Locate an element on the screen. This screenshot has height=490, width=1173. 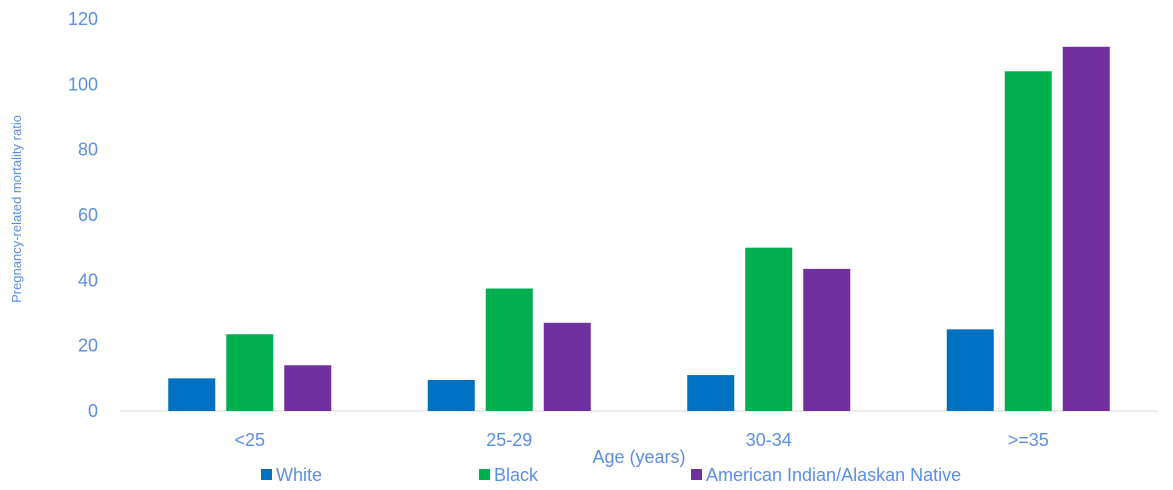
y-axis-ticks: 0 20 40 60 80 100 120 is located at coordinates (83, 215).